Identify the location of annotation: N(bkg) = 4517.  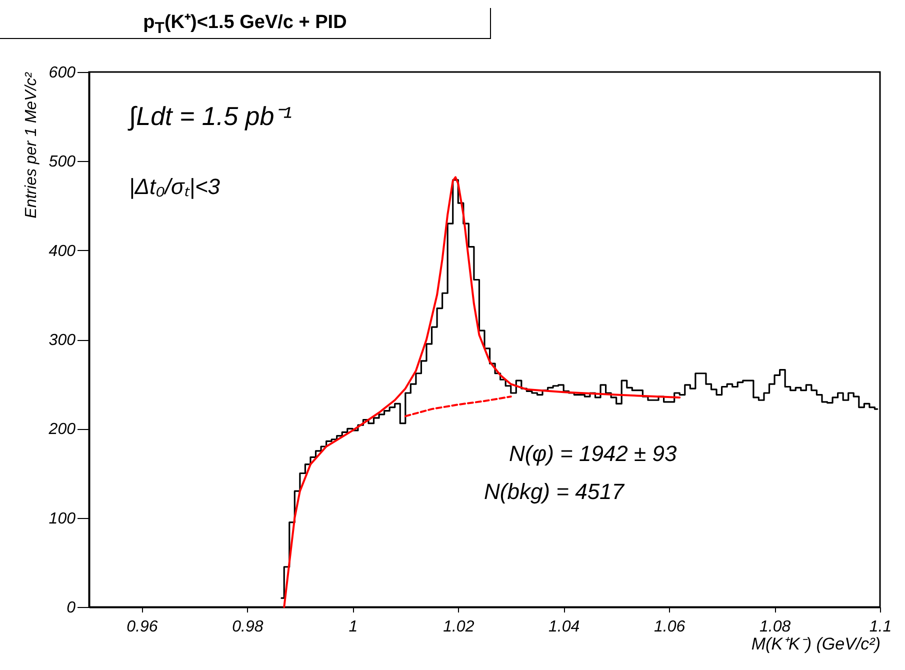
(554, 491).